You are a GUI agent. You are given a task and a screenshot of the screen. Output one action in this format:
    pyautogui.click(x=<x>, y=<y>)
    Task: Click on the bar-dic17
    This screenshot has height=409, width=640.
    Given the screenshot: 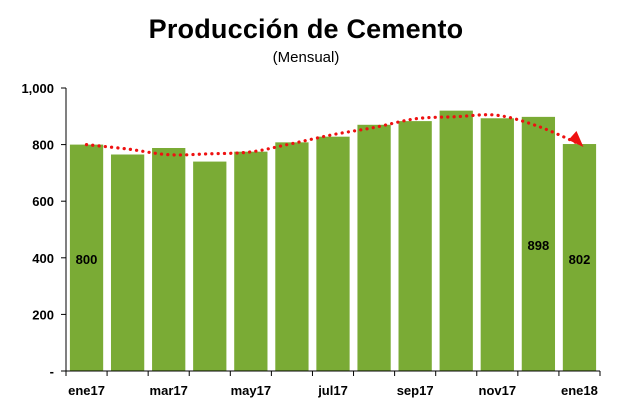 What is the action you would take?
    pyautogui.click(x=538, y=244)
    